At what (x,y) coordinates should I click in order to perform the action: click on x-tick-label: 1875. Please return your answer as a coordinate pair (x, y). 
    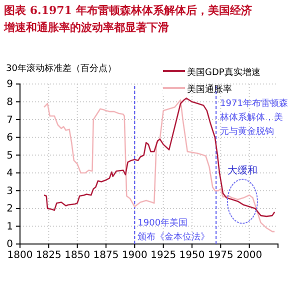
    Looking at the image, I should click on (106, 256).